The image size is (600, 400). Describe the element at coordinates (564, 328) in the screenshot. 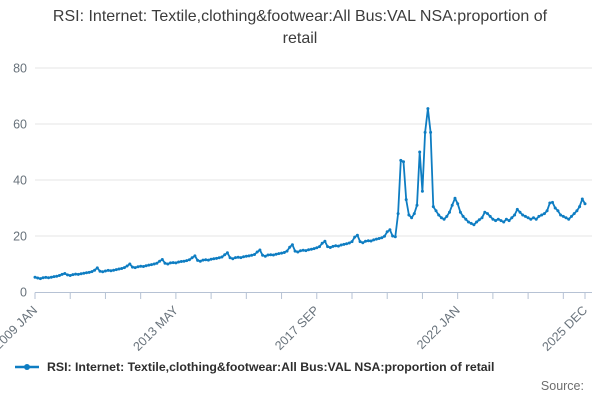

I see `svg-text: 2025 DEC` at that location.